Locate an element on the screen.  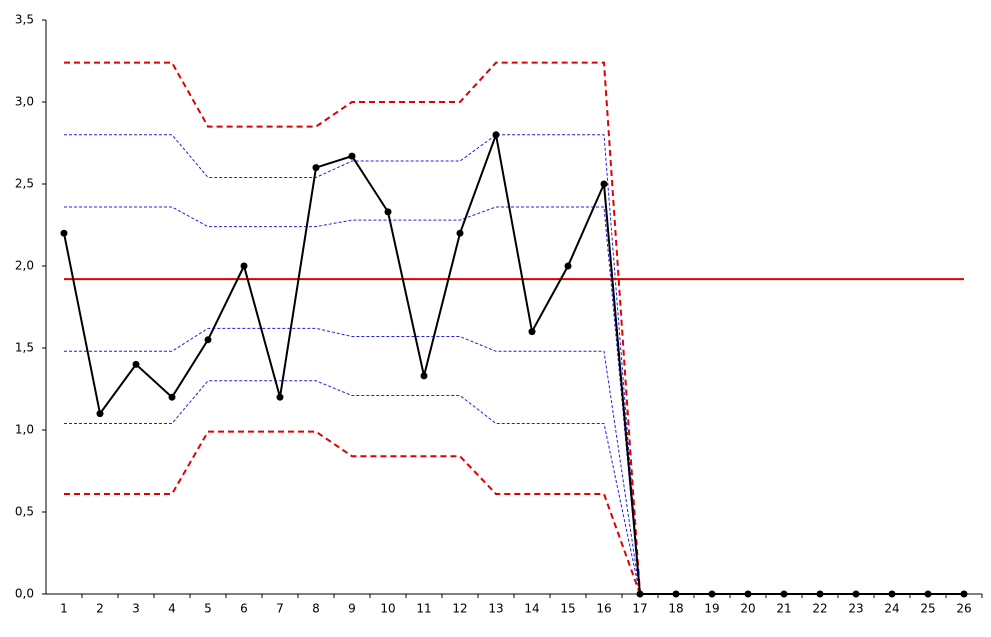
x-tick-label: 11 is located at coordinates (423, 609).